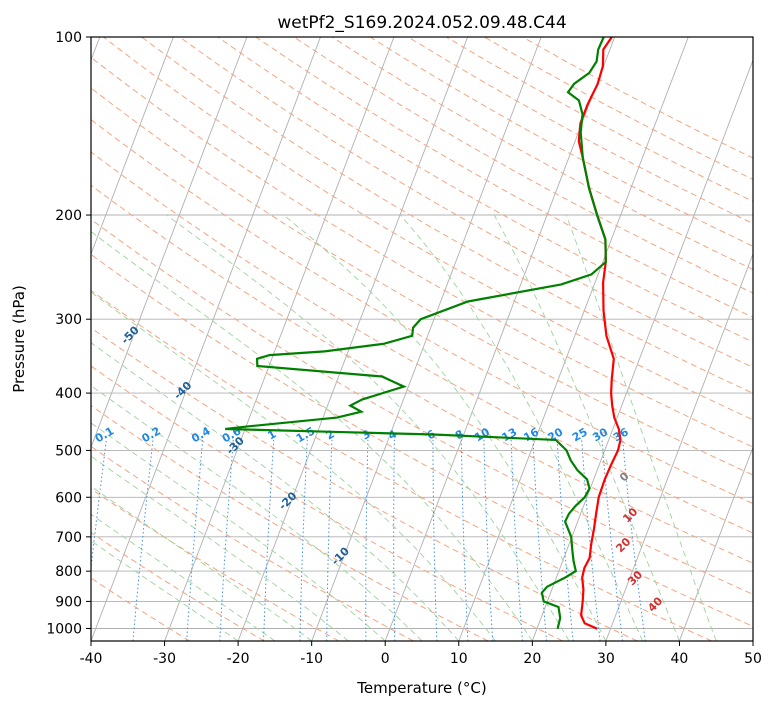 This screenshot has width=775, height=708. What do you see at coordinates (630, 515) in the screenshot?
I see `moist-adiabat-label: 10` at bounding box center [630, 515].